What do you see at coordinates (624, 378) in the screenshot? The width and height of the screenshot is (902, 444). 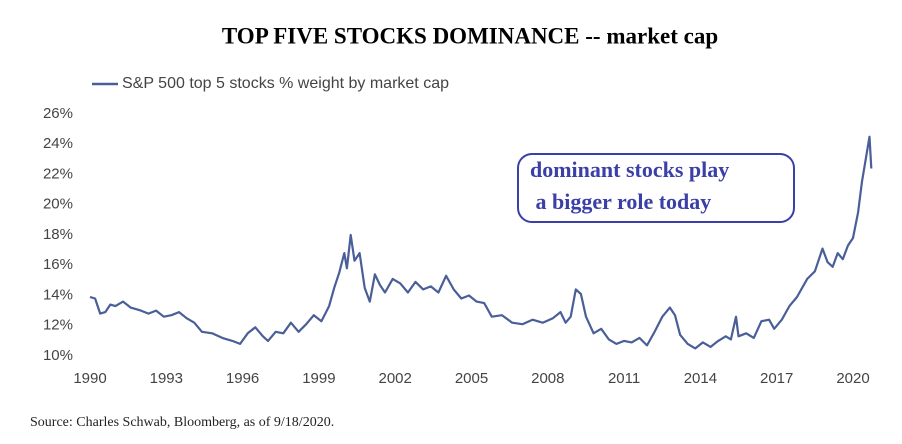 I see `x-tick-label: 2011` at bounding box center [624, 378].